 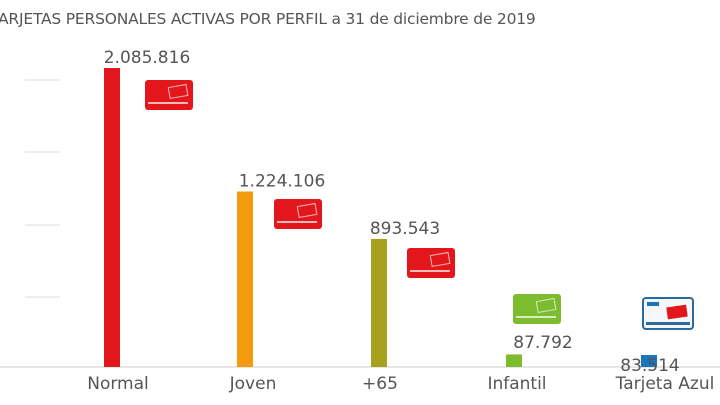 I want to click on value-label: 83.514, so click(x=649, y=366).